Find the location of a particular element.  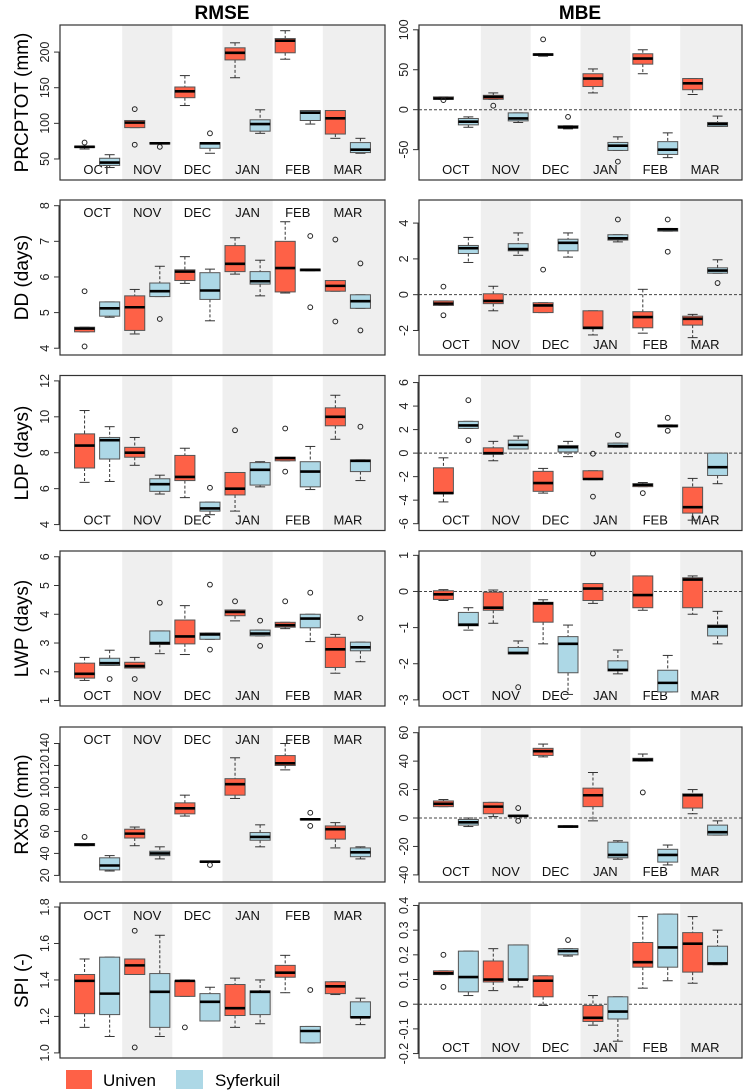

y-tick-label: 80 is located at coordinates (45, 809).